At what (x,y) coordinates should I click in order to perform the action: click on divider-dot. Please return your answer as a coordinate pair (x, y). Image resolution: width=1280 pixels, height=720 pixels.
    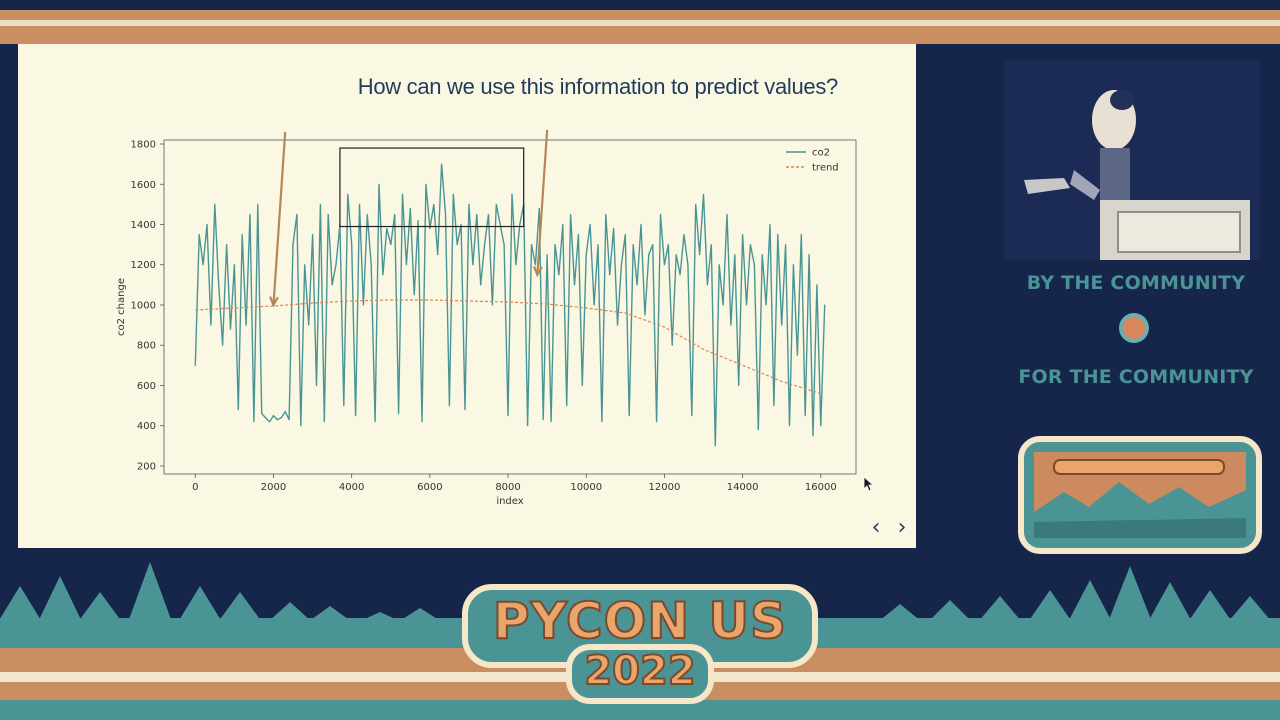
    Looking at the image, I should click on (1134, 328).